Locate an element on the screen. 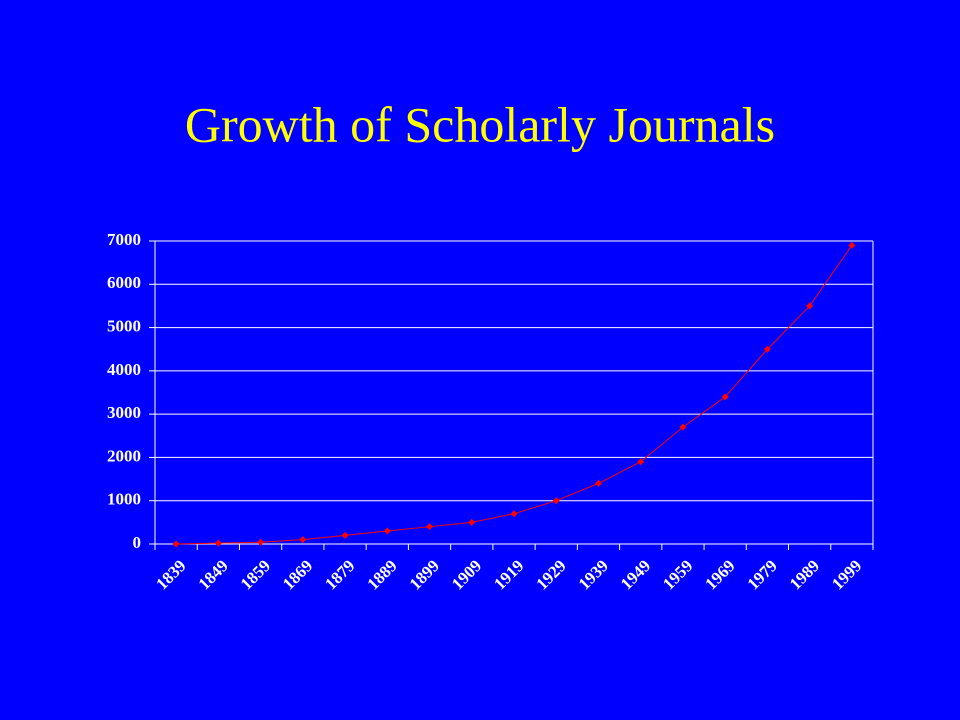  y-tick-label: 5000 is located at coordinates (124, 325).